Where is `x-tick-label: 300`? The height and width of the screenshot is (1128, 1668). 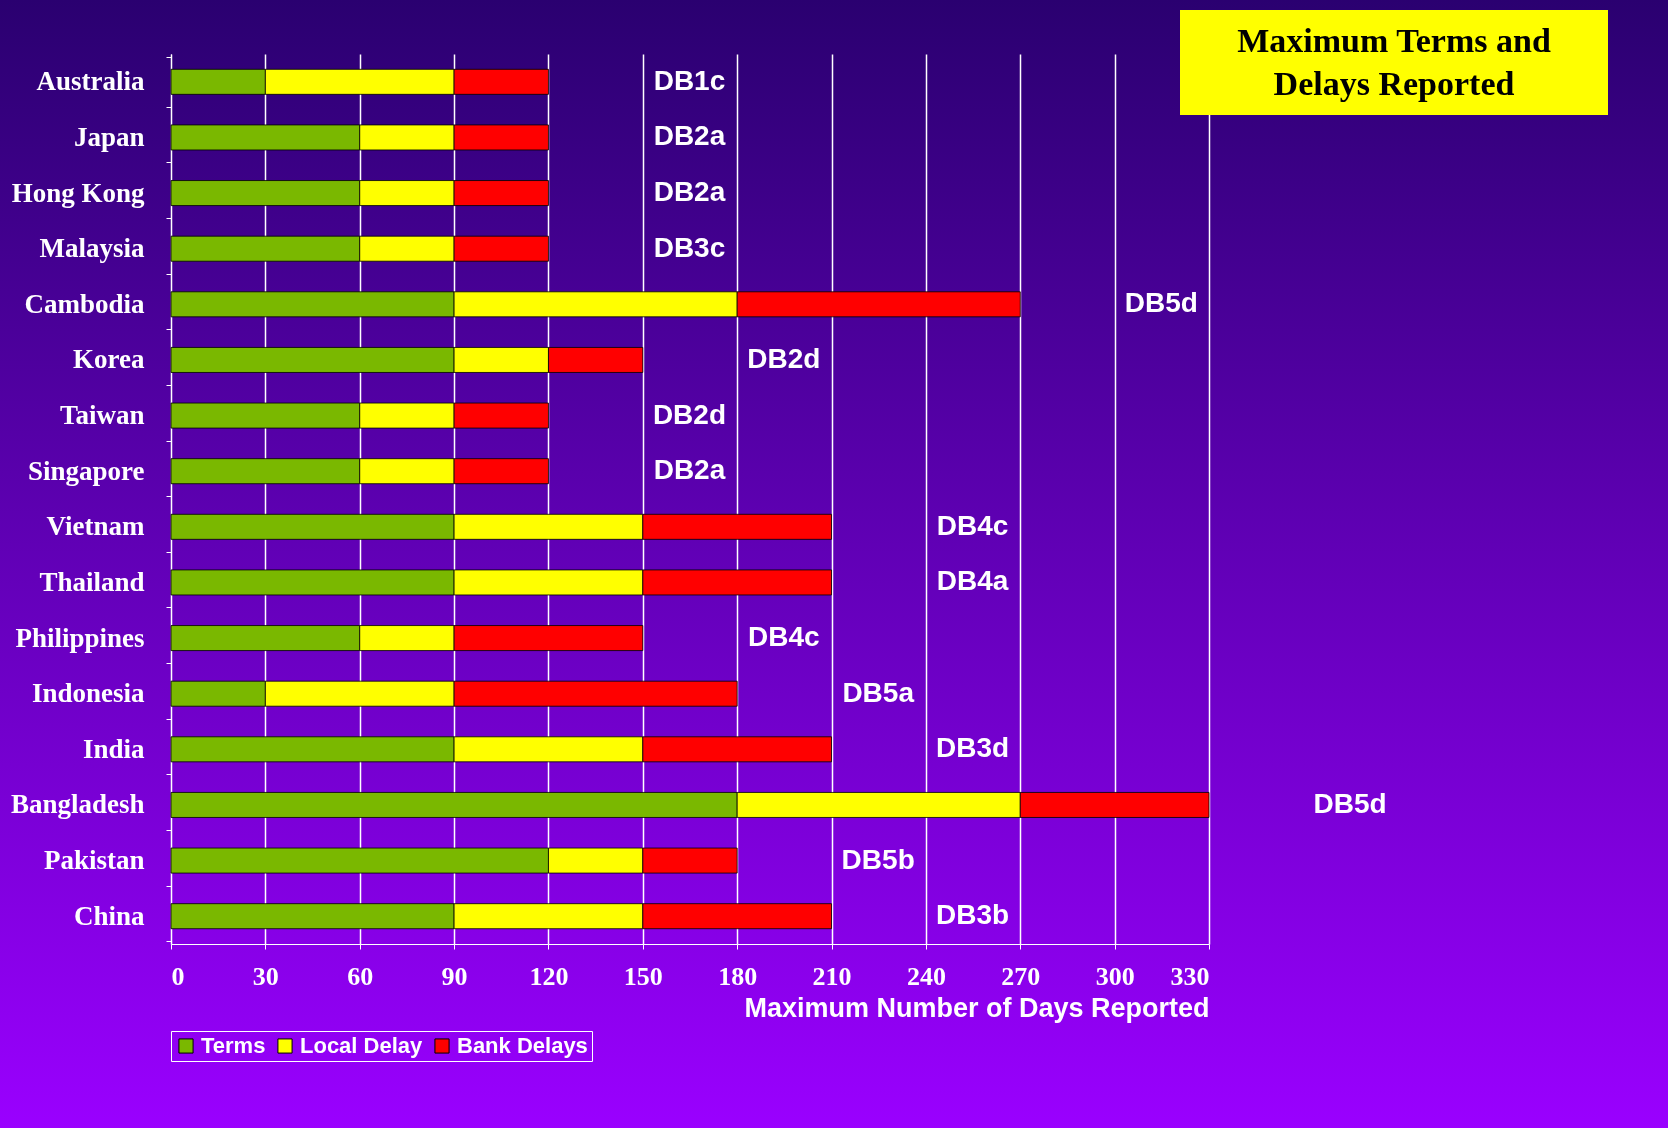 x-tick-label: 300 is located at coordinates (1115, 976).